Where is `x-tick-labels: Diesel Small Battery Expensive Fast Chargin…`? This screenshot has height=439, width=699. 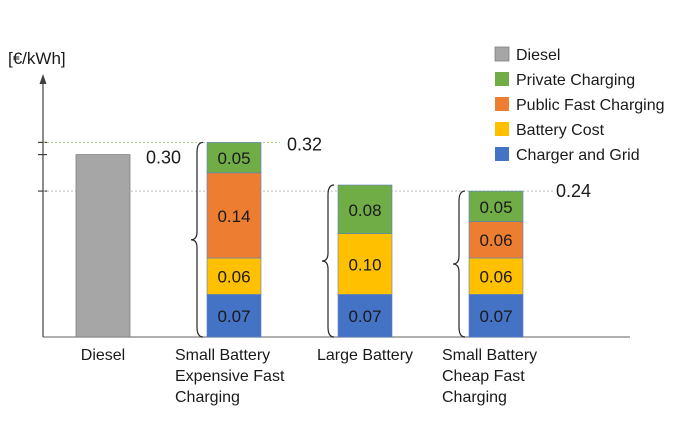 x-tick-labels: Diesel Small Battery Expensive Fast Chargin… is located at coordinates (309, 376).